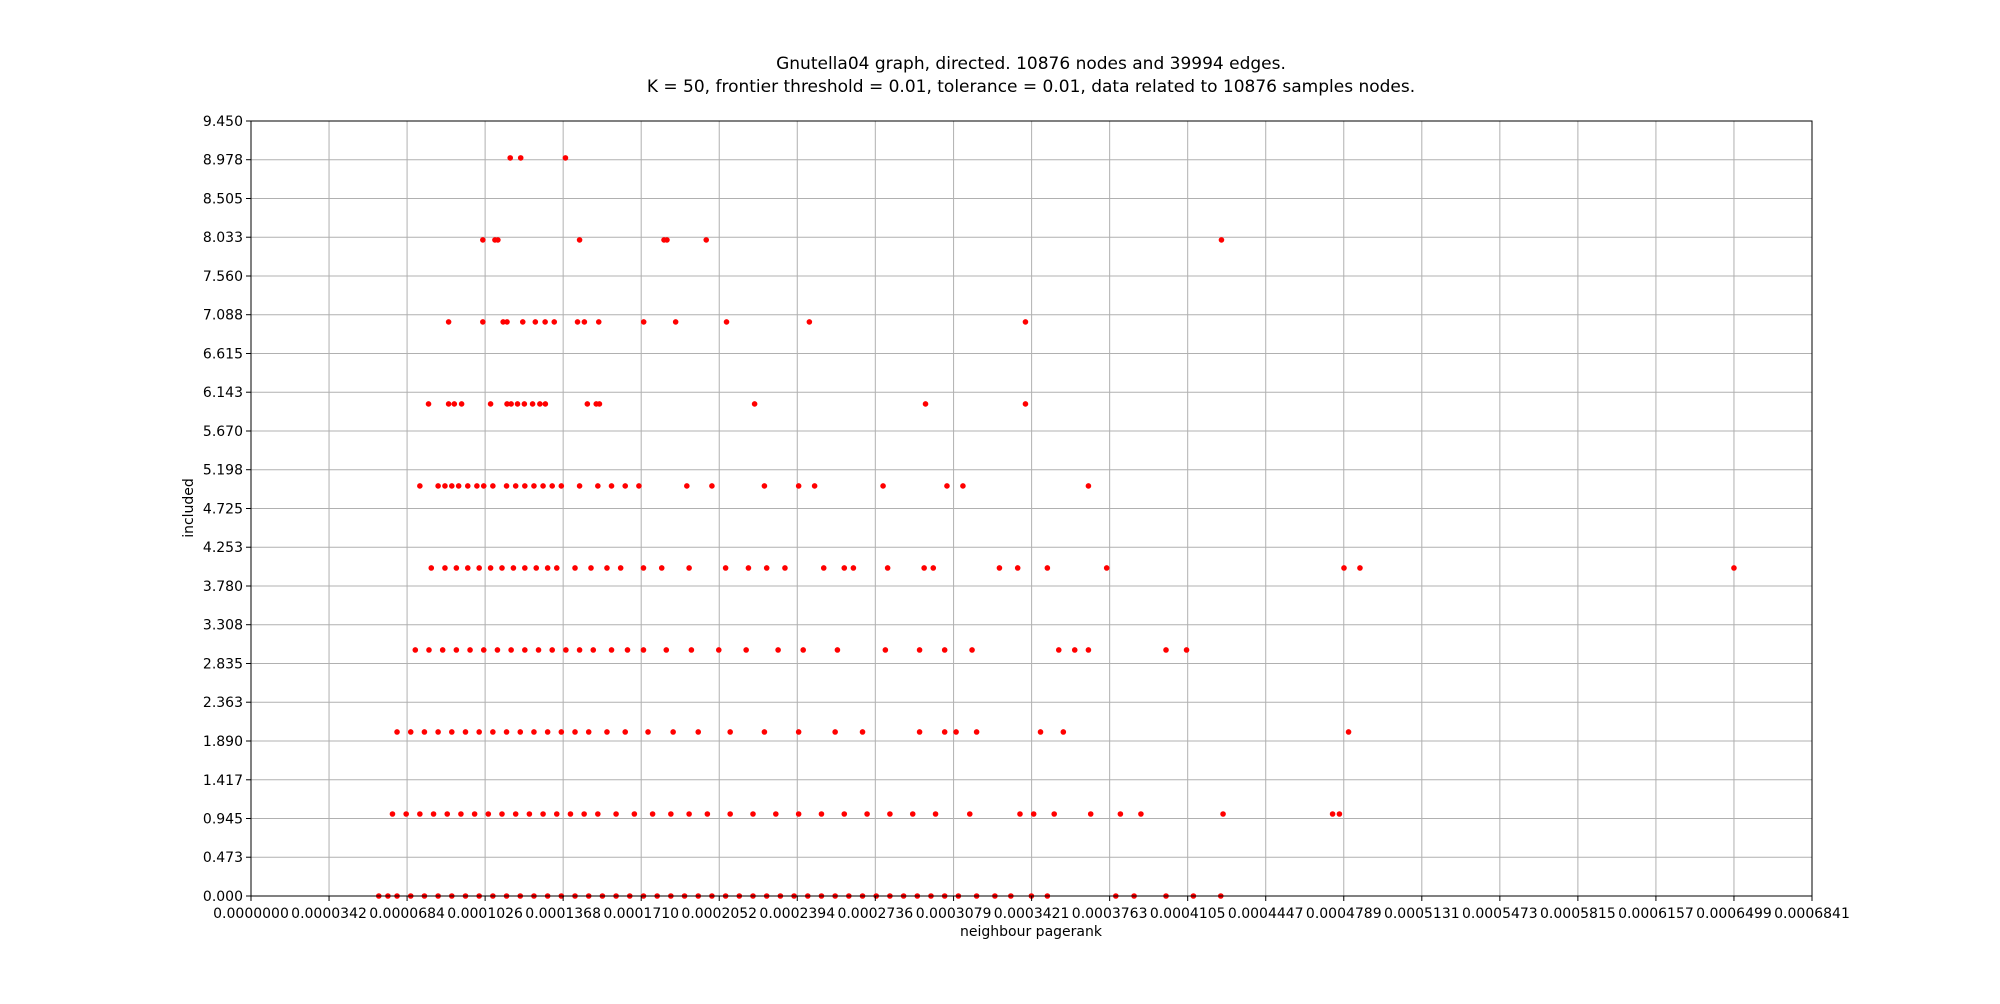 Image resolution: width=2000 pixels, height=1004 pixels. What do you see at coordinates (223, 703) in the screenshot?
I see `y-tick-label: 2.363` at bounding box center [223, 703].